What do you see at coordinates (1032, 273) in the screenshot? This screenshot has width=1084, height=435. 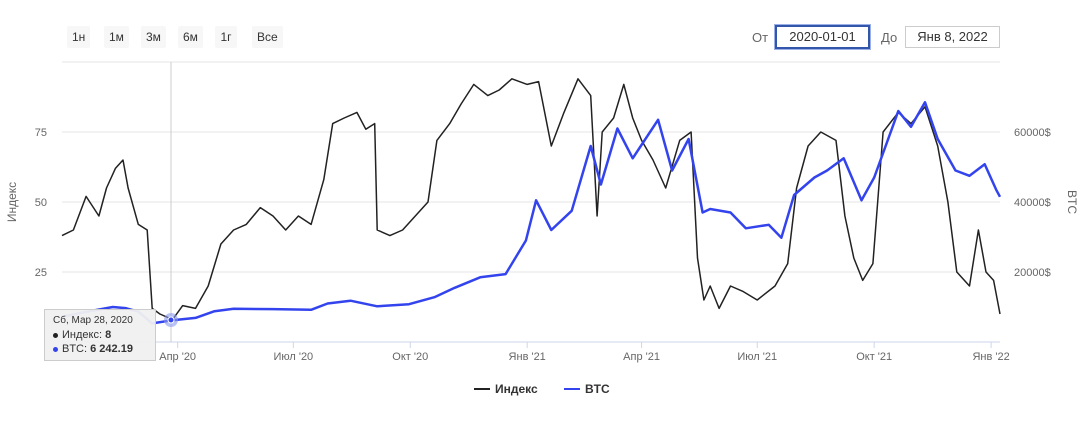 I see `right-tick-label: 20000$` at bounding box center [1032, 273].